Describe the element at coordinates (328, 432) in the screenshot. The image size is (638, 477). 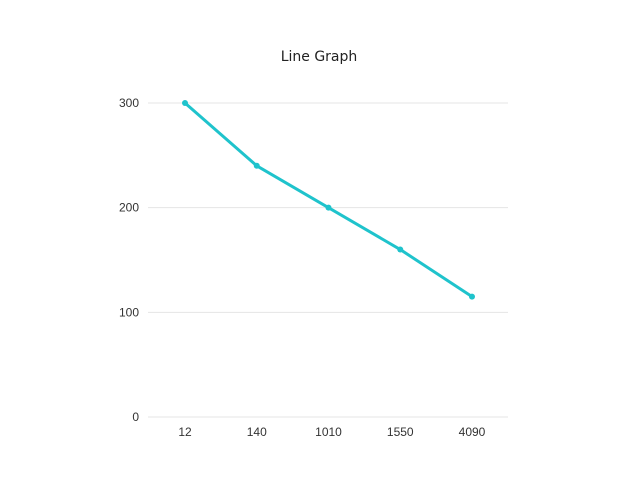
I see `x-tick-label: 1010` at that location.